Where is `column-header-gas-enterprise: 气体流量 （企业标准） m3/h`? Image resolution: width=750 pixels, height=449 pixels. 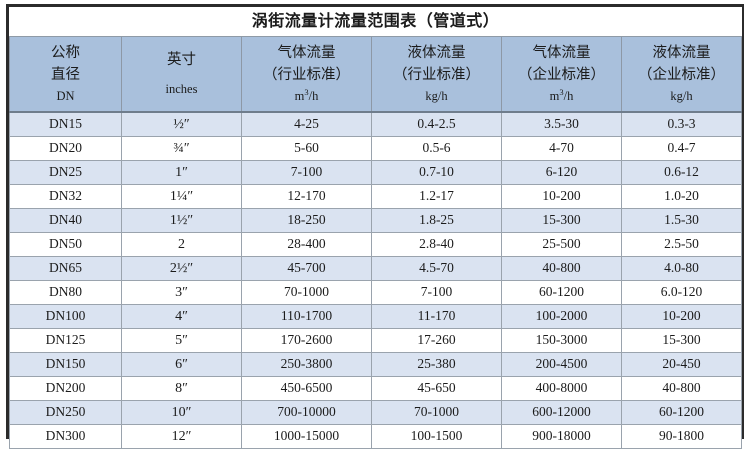
column-header-gas-enterprise: 气体流量 （企业标准） m3/h is located at coordinates (561, 74).